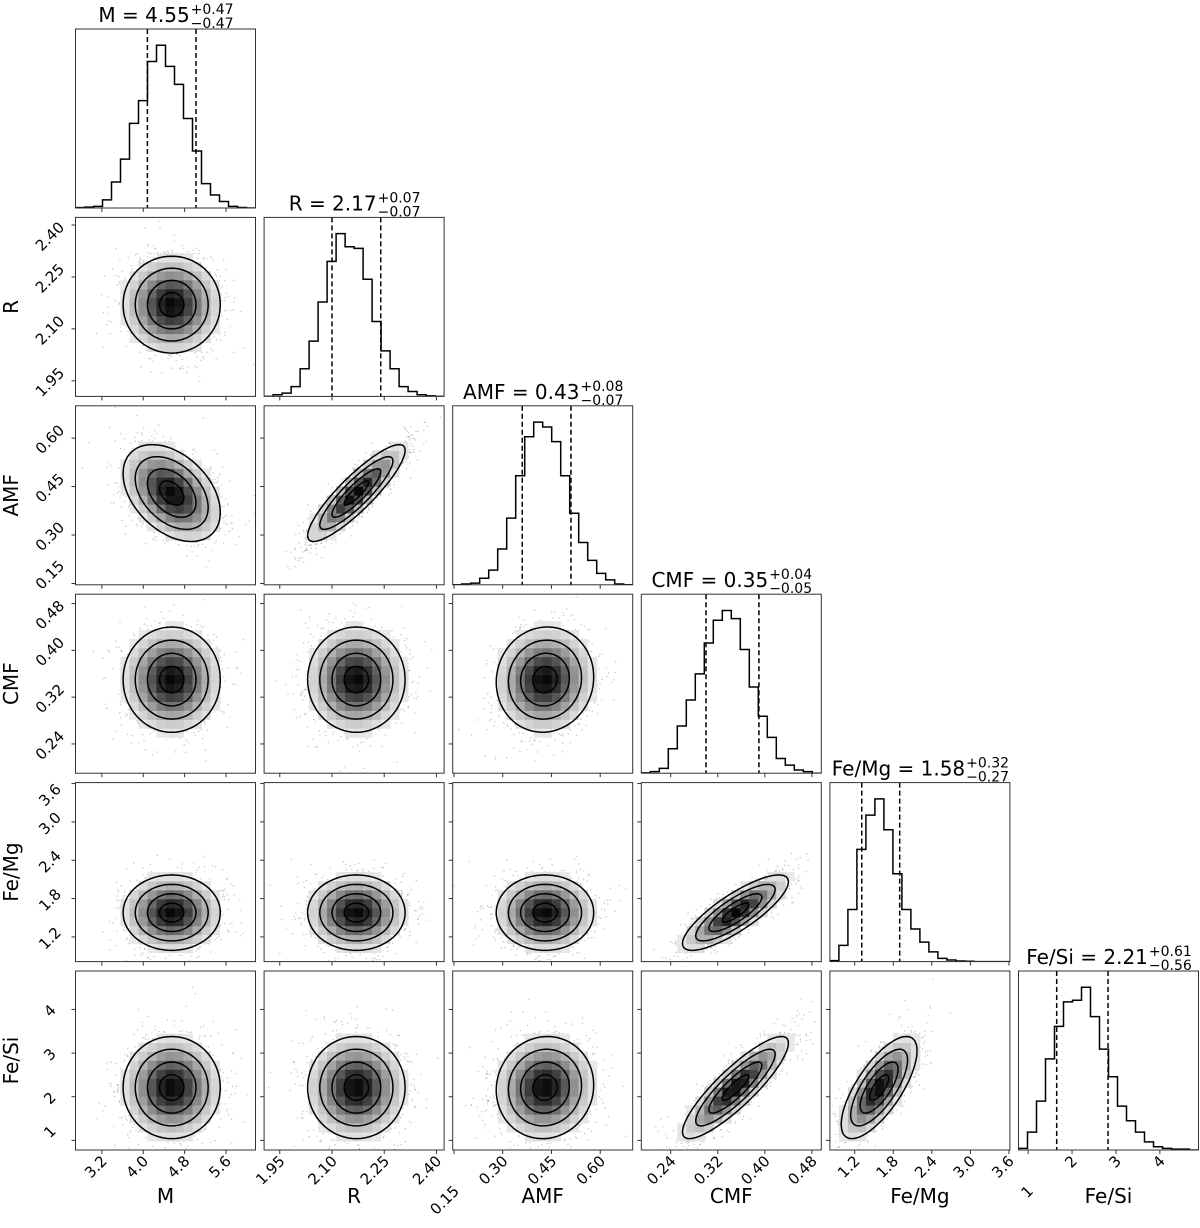 The width and height of the screenshot is (1200, 1228). Describe the element at coordinates (542, 503) in the screenshot. I see `histogram-step-line` at that location.